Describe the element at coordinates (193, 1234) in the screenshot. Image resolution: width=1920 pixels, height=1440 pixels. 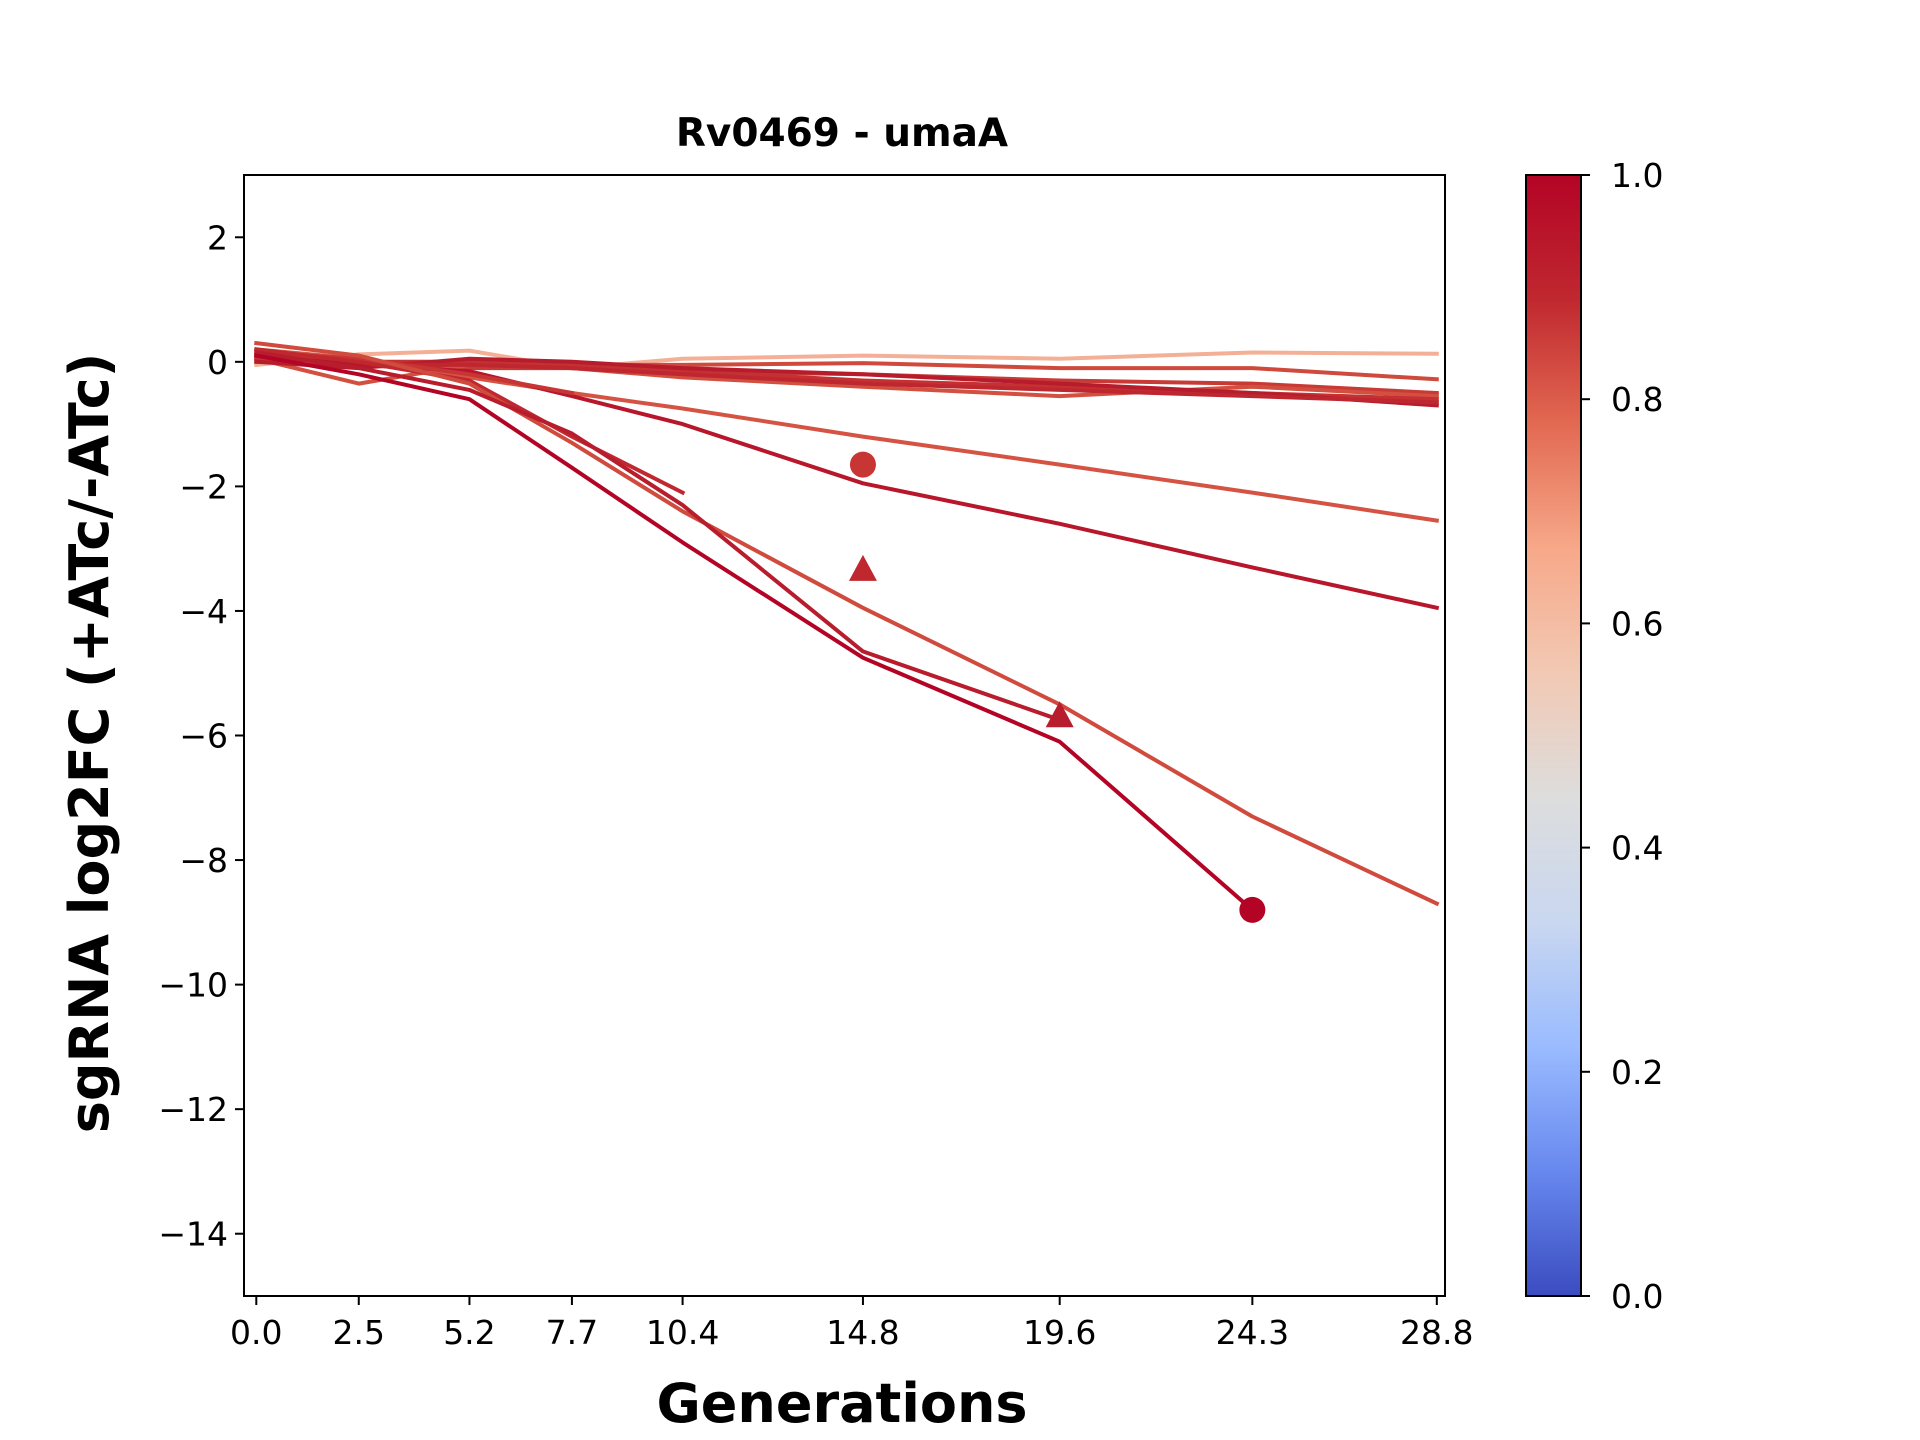
I see `y-tick-label: −14` at that location.